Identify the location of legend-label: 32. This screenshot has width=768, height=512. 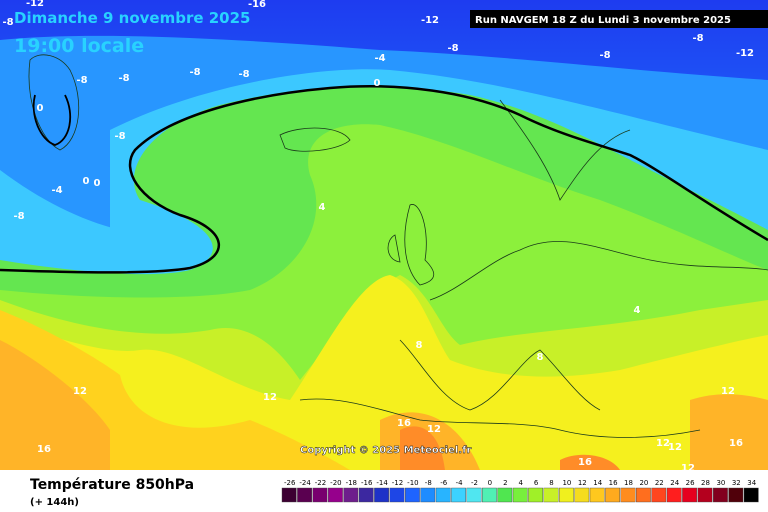
(736, 483).